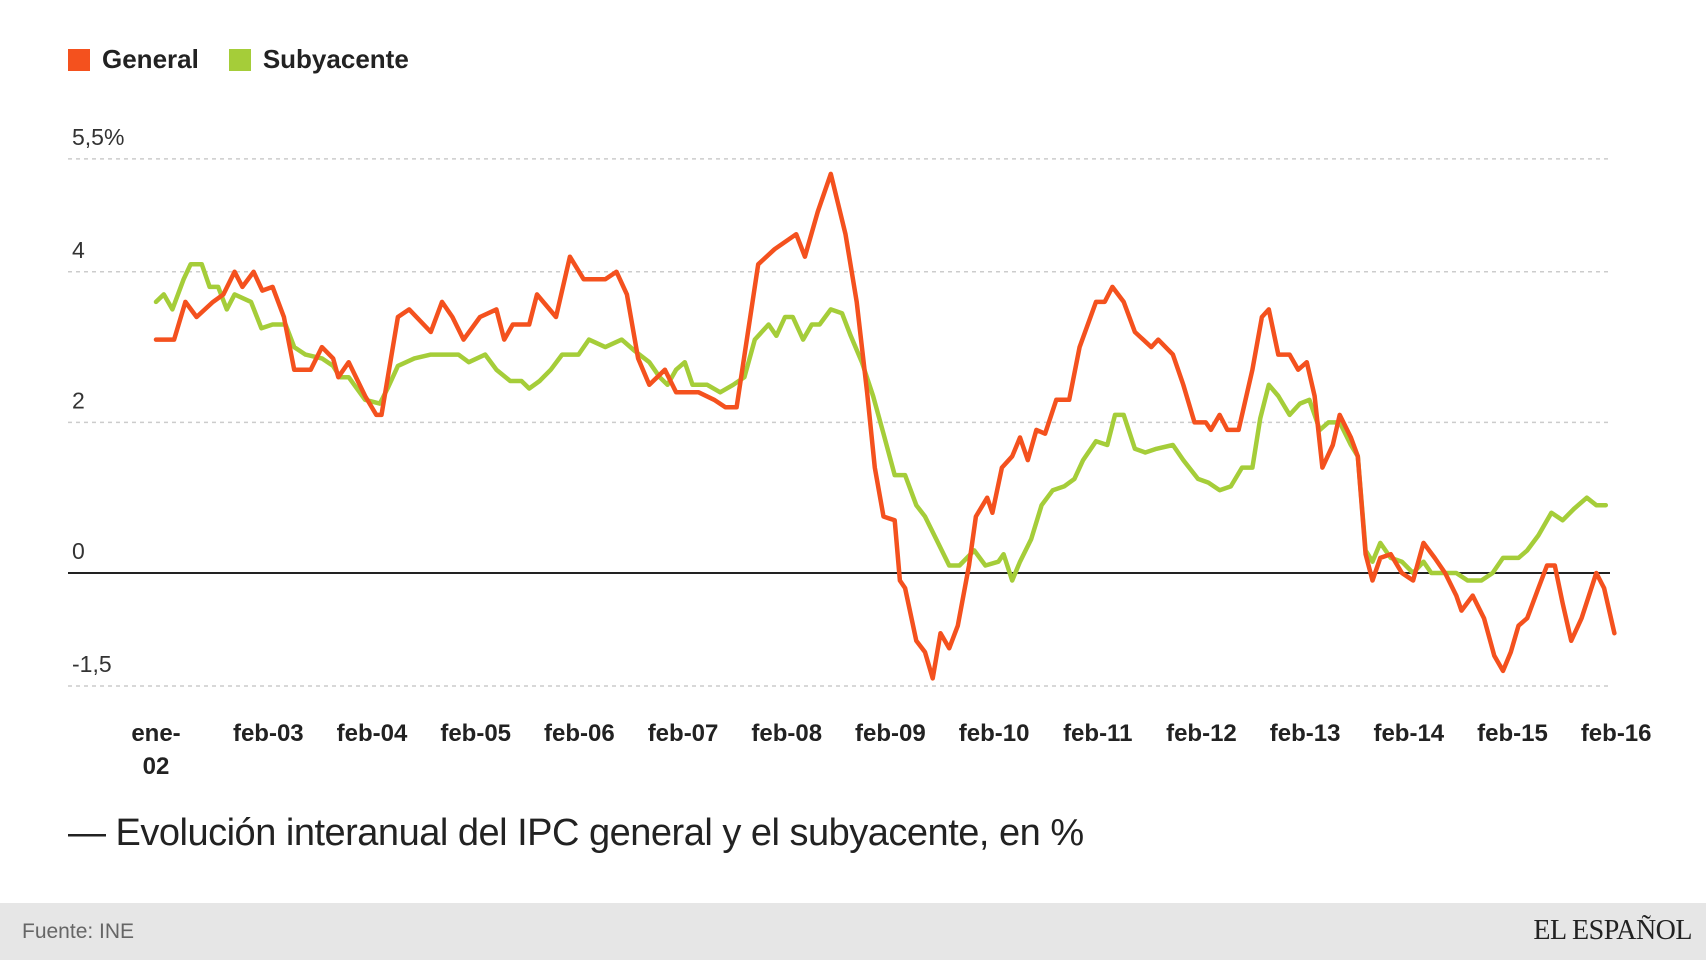 This screenshot has width=1706, height=960. I want to click on legend-swatch-subyacente, so click(239, 59).